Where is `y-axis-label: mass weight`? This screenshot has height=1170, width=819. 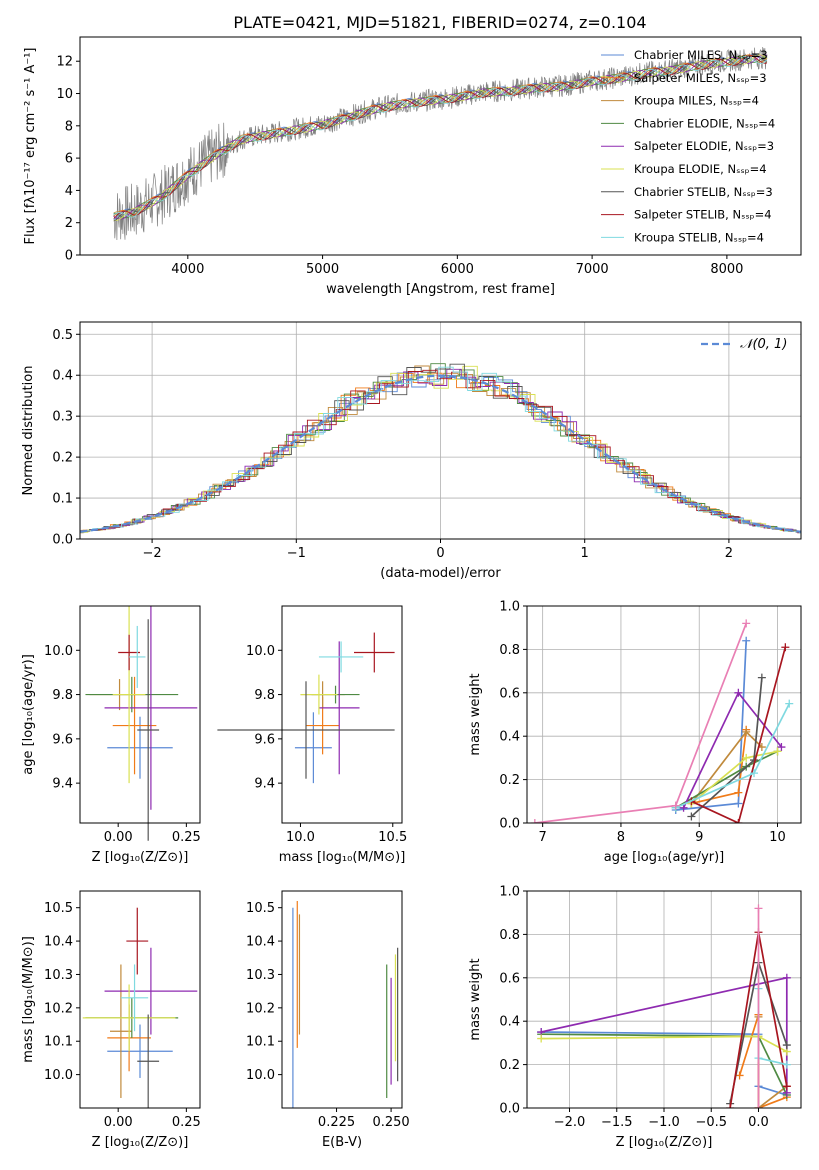
y-axis-label: mass weight is located at coordinates (475, 714).